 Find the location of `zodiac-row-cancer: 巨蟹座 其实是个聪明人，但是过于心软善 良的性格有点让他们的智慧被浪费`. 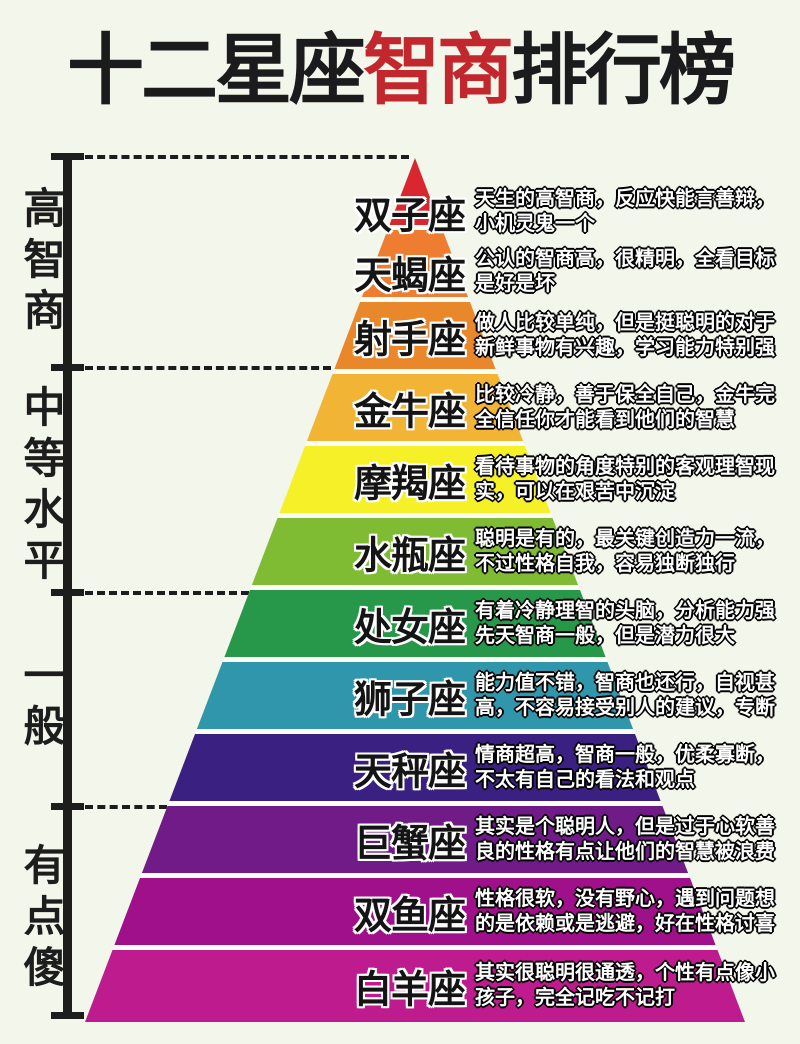

zodiac-row-cancer: 巨蟹座 其实是个聪明人，但是过于心软善 良的性格有点让他们的智慧被浪费 is located at coordinates (400, 839).